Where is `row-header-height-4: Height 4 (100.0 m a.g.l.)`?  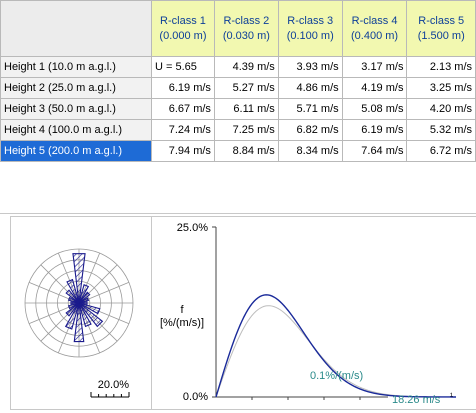 row-header-height-4: Height 4 (100.0 m a.g.l.) is located at coordinates (76, 130).